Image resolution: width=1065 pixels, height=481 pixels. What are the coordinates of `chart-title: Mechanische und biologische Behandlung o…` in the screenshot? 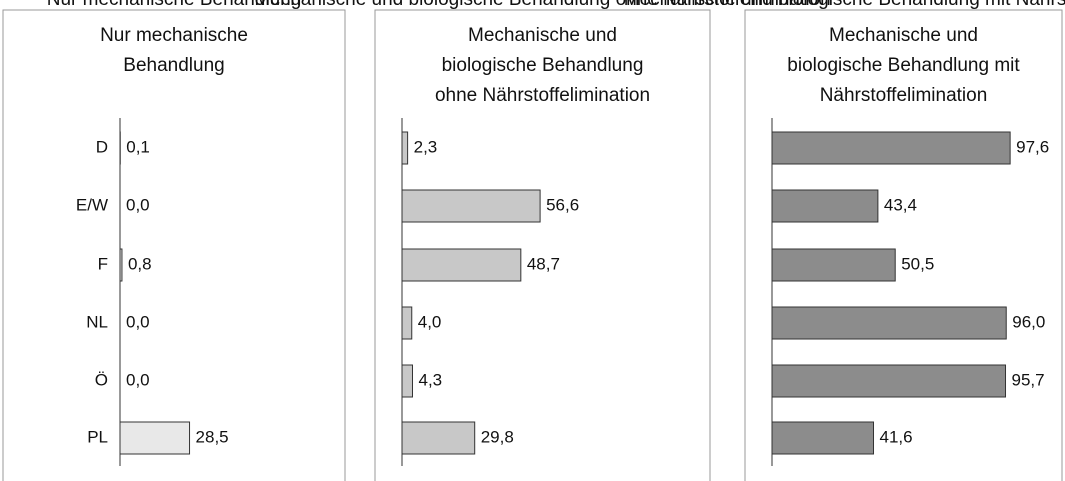 It's located at (542, 53).